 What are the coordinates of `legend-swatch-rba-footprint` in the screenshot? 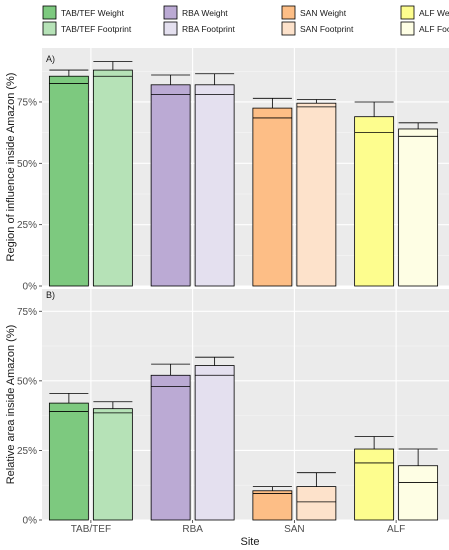 It's located at (170, 28).